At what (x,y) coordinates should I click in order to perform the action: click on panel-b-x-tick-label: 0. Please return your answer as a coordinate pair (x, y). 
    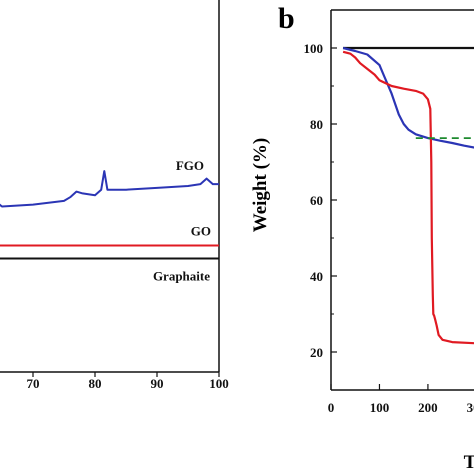
    Looking at the image, I should click on (331, 407).